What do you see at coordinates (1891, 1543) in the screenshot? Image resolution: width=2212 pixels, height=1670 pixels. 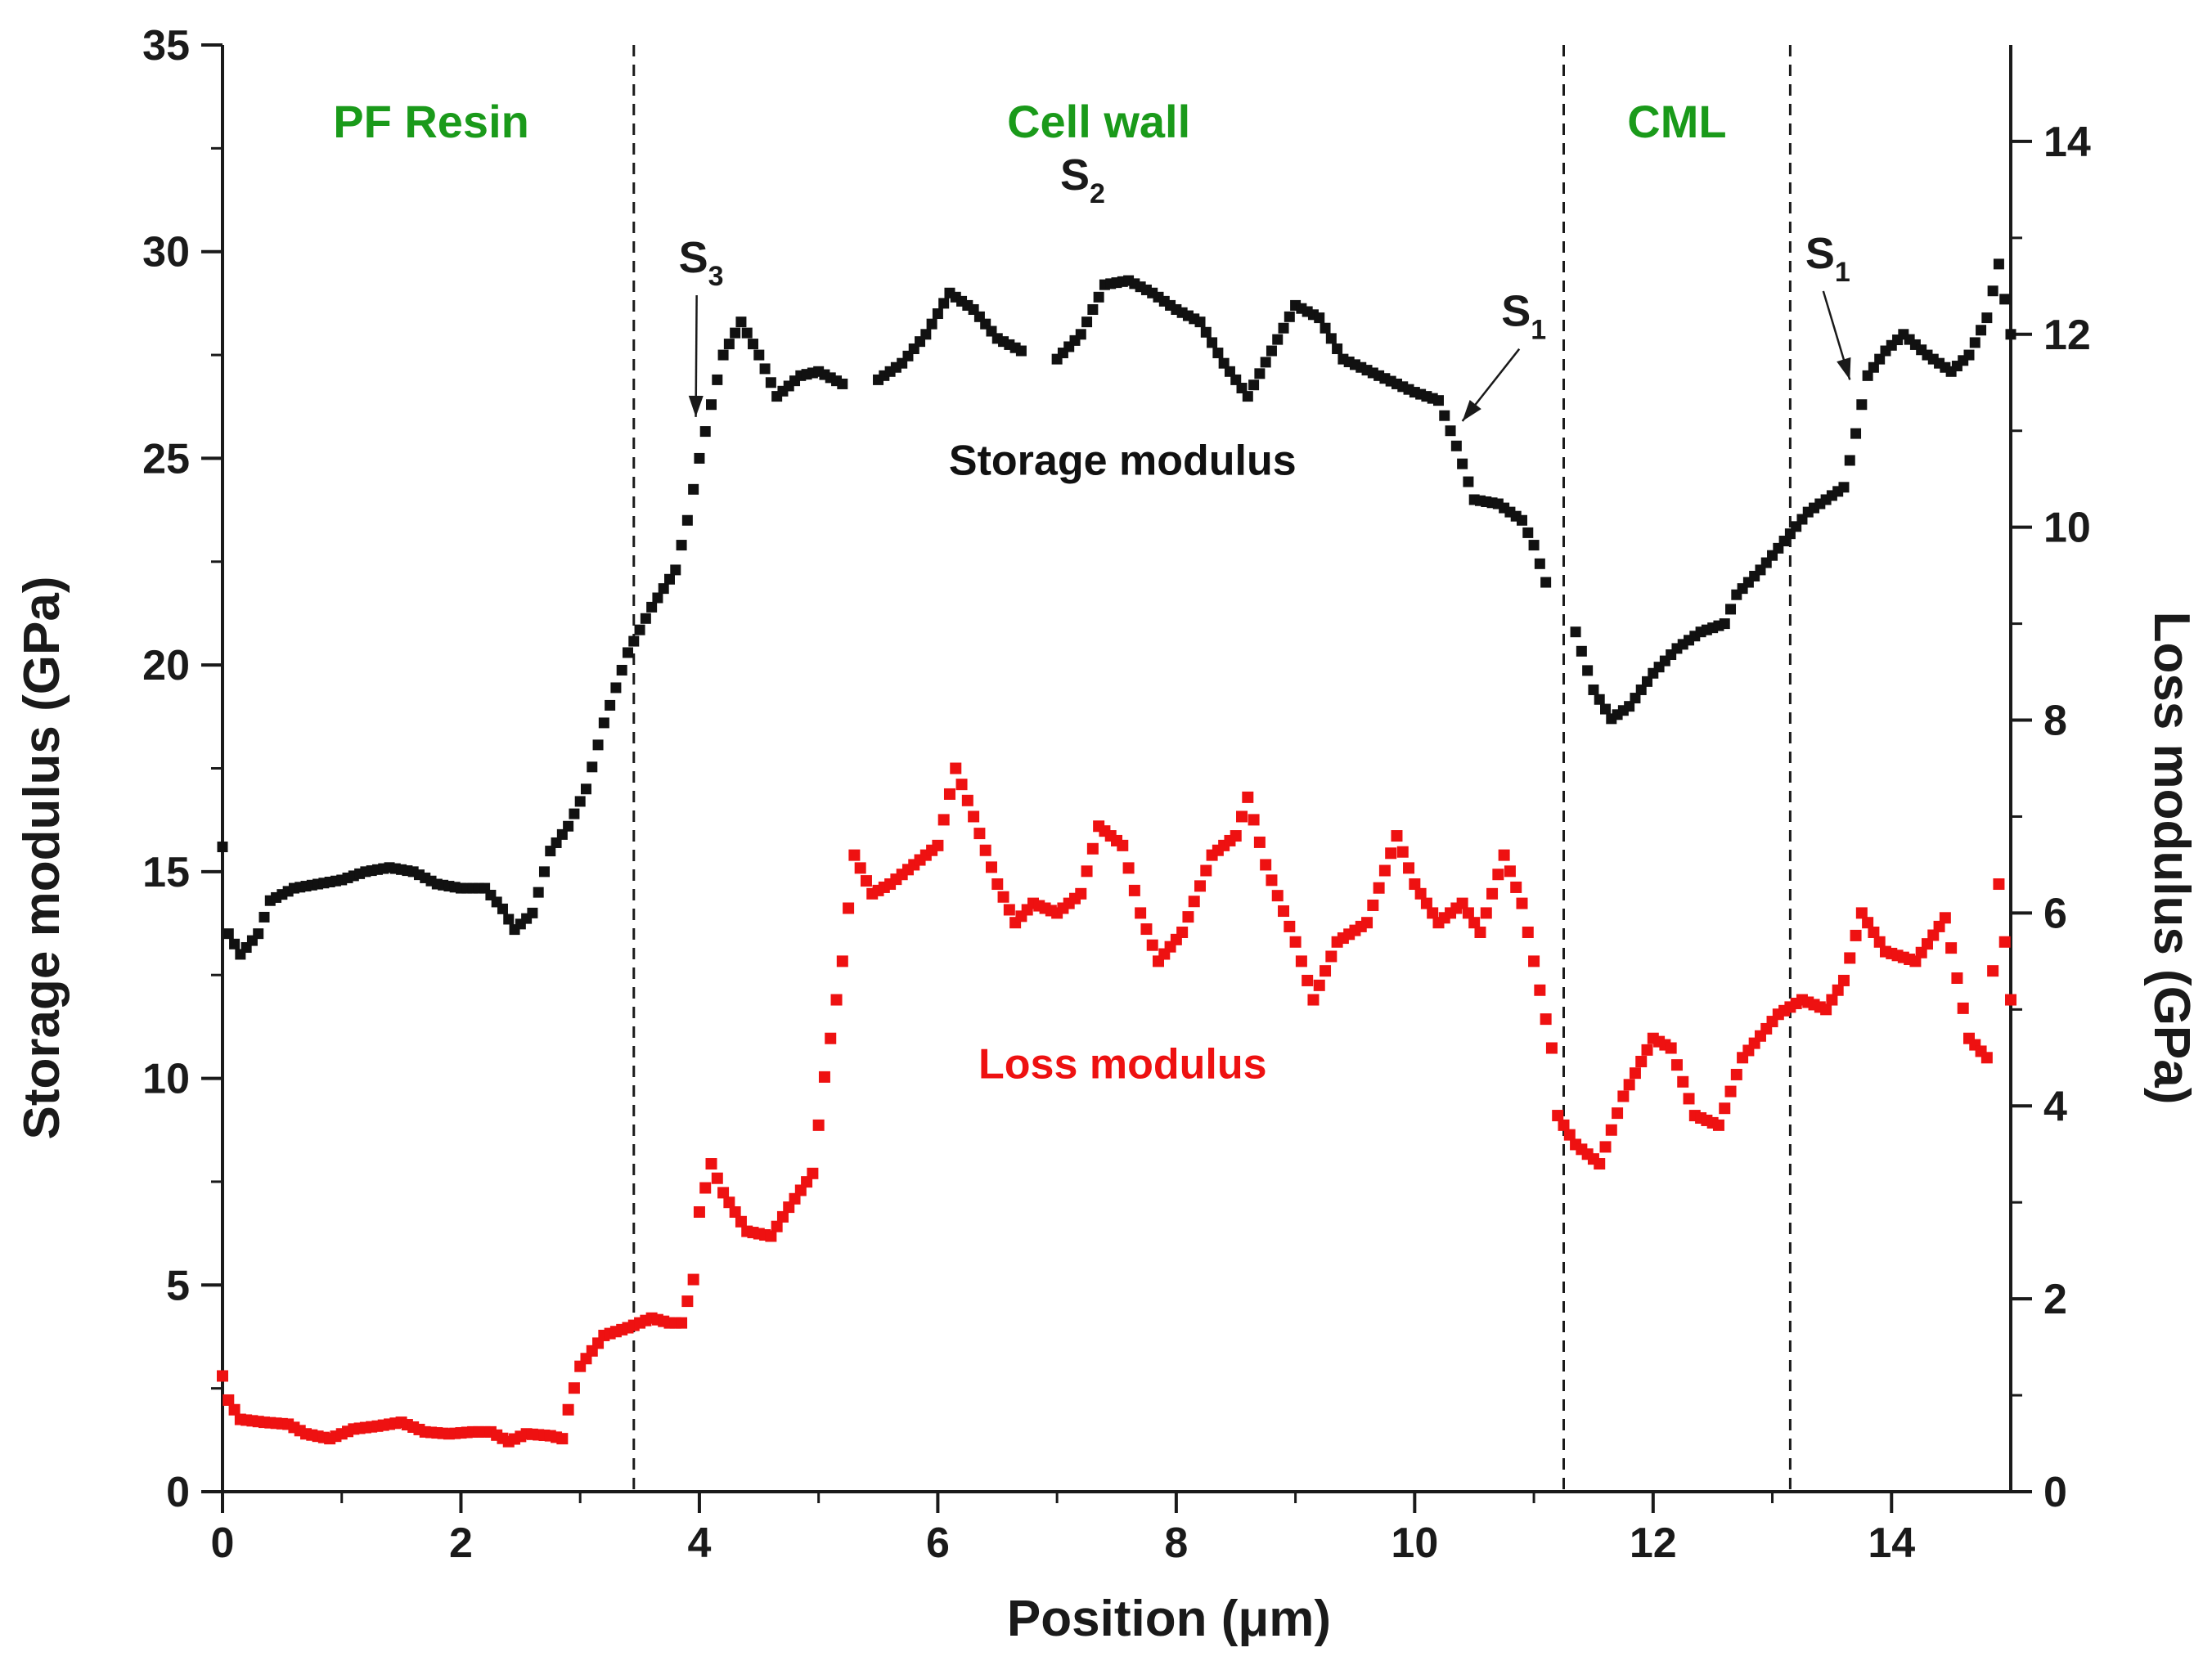 I see `x-tick-label: 14` at bounding box center [1891, 1543].